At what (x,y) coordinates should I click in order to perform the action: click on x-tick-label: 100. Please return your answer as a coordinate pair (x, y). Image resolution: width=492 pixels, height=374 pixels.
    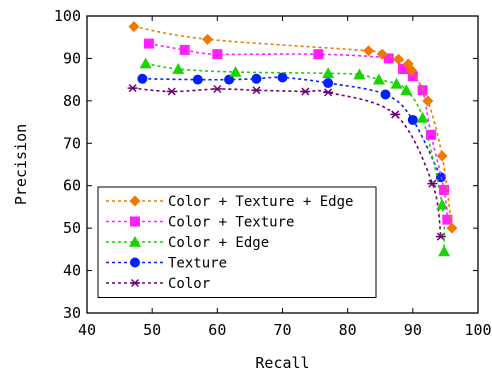
    Looking at the image, I should click on (477, 330).